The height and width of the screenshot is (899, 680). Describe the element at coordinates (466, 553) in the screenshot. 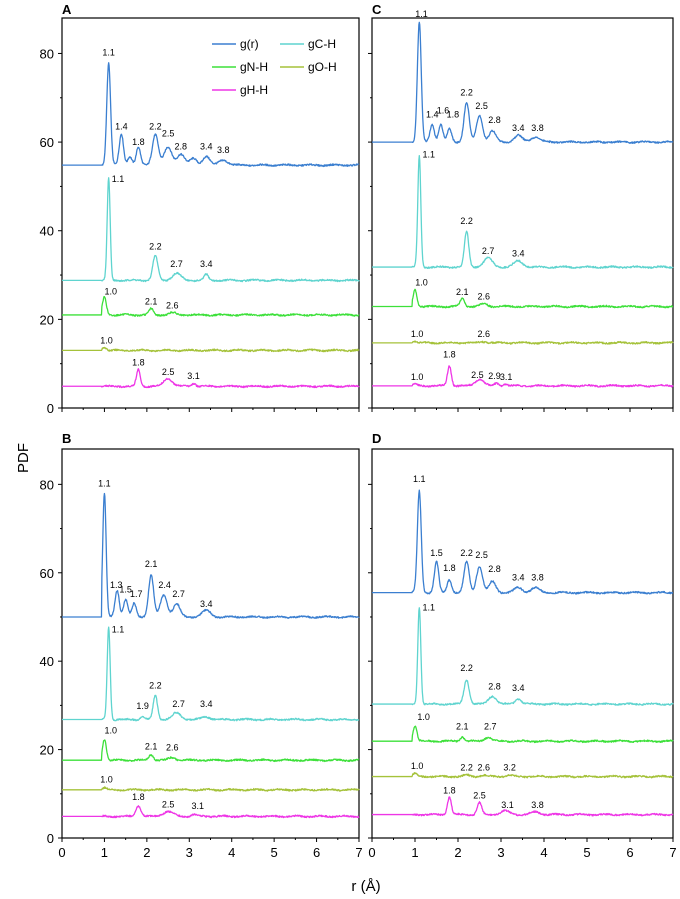

I see `peak-label-d-g-3: 2.2` at that location.